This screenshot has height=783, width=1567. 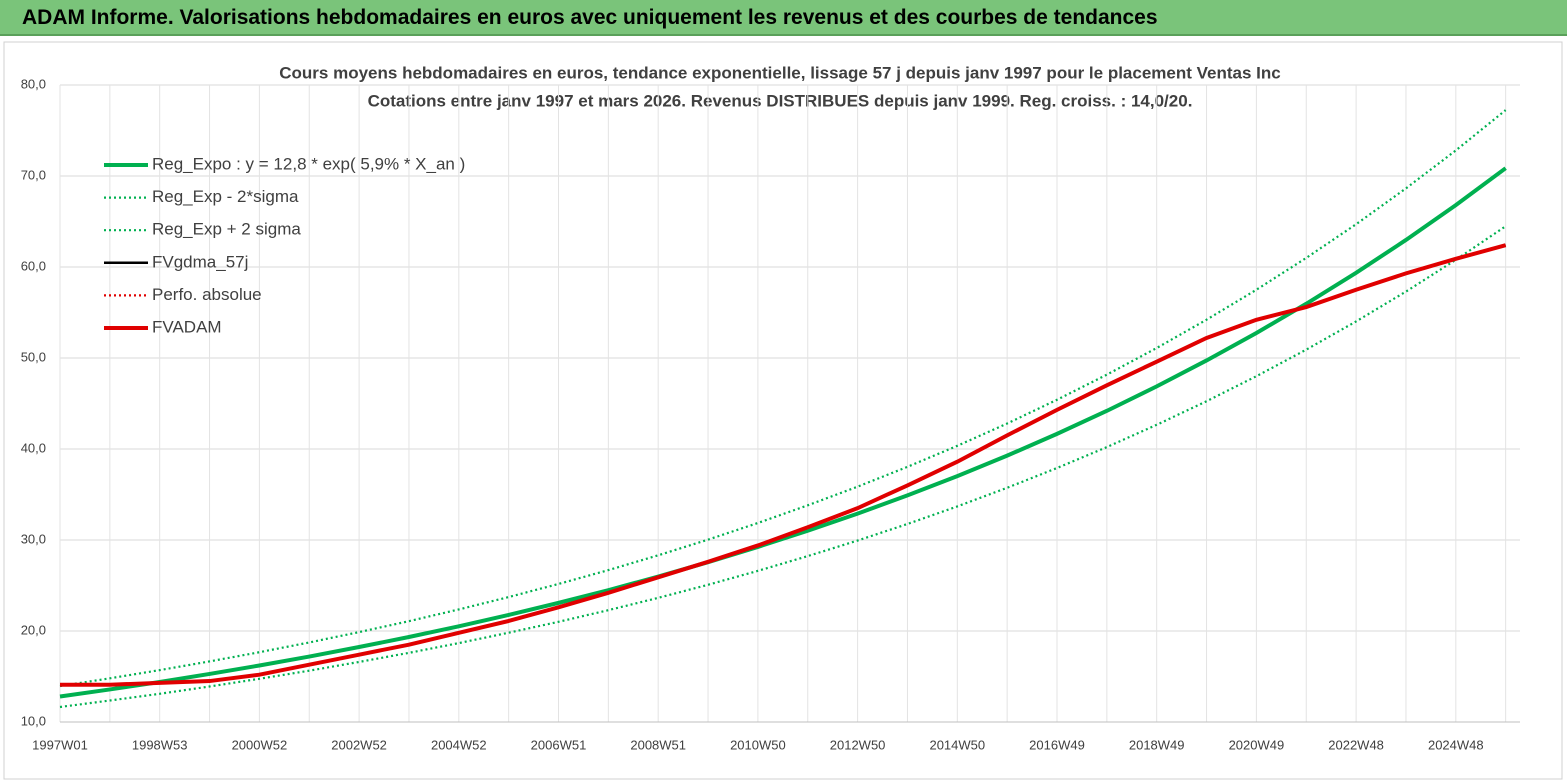 What do you see at coordinates (459, 744) in the screenshot?
I see `x-tick-label: 2004W52` at bounding box center [459, 744].